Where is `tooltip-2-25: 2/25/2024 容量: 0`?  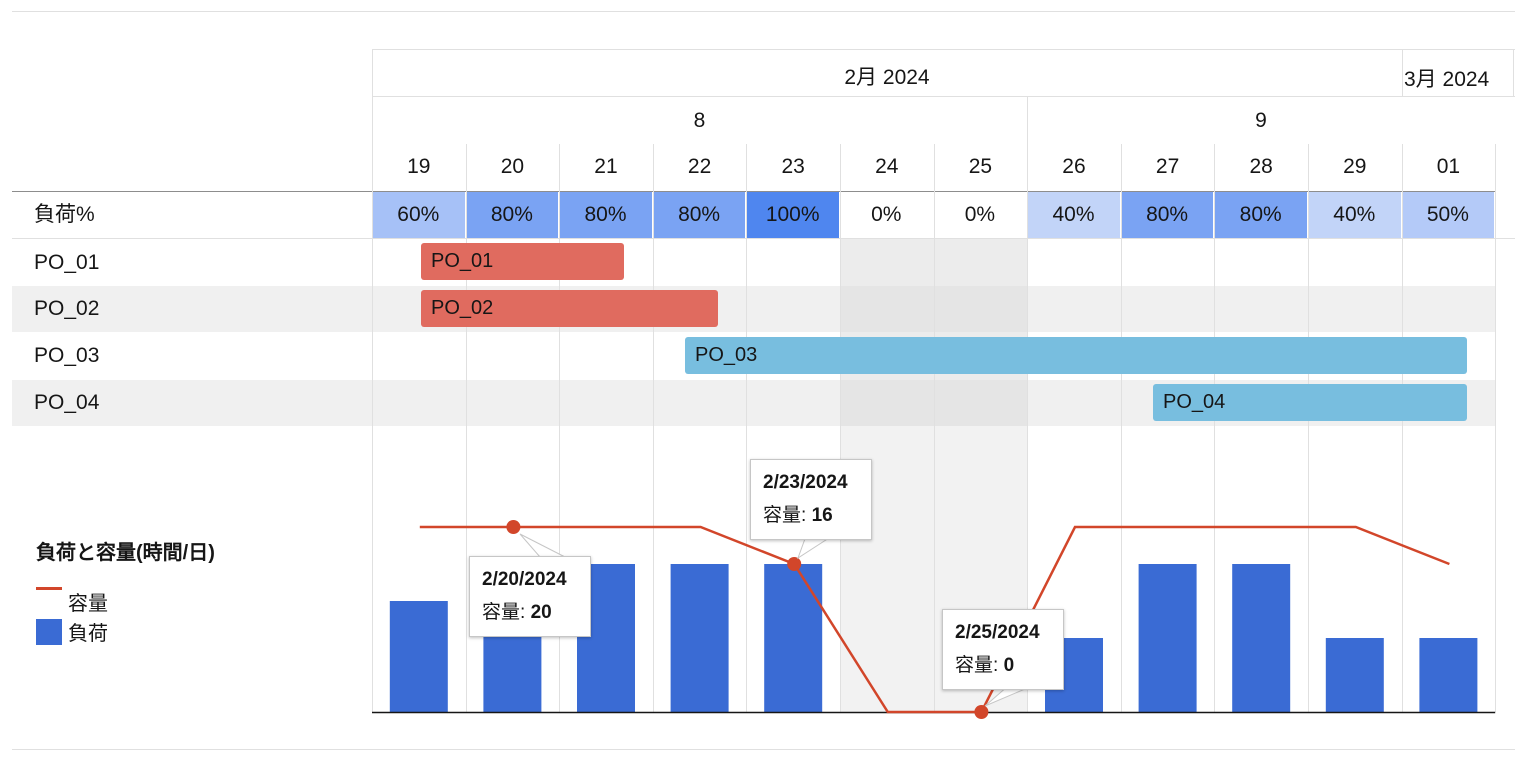 tooltip-2-25: 2/25/2024 容量: 0 is located at coordinates (1003, 649).